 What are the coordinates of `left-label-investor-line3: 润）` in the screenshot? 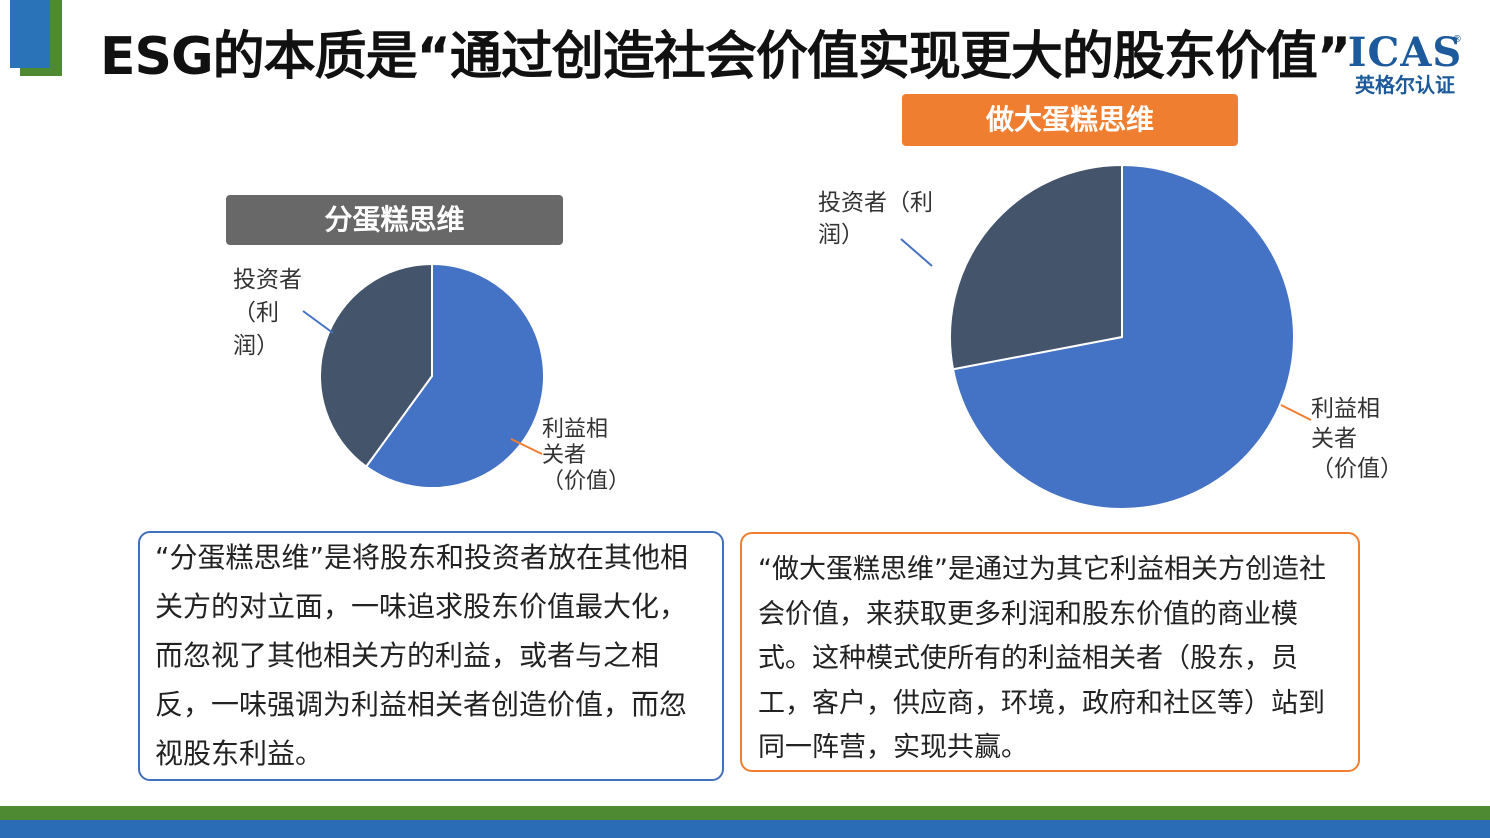 It's located at (256, 346).